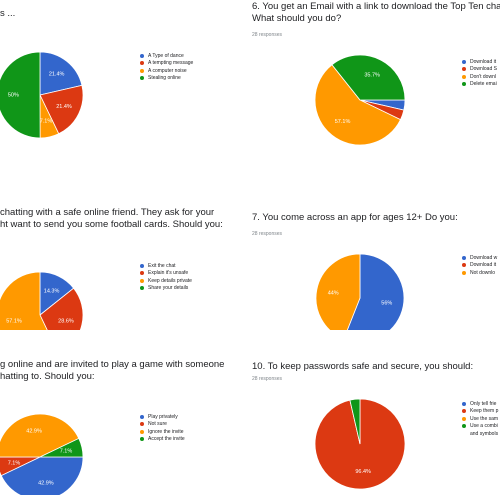 The height and width of the screenshot is (500, 500). I want to click on slice-label: 56%, so click(386, 304).